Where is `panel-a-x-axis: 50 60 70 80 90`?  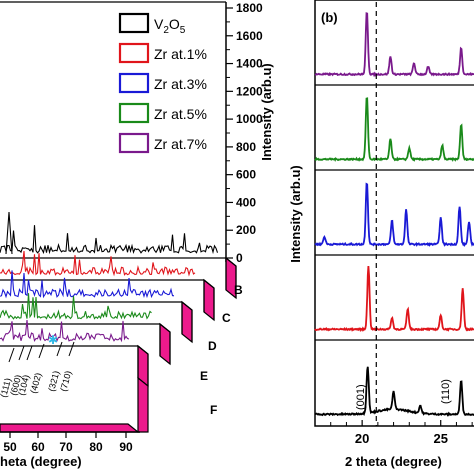 panel-a-x-axis: 50 60 70 80 90 is located at coordinates (70, 442).